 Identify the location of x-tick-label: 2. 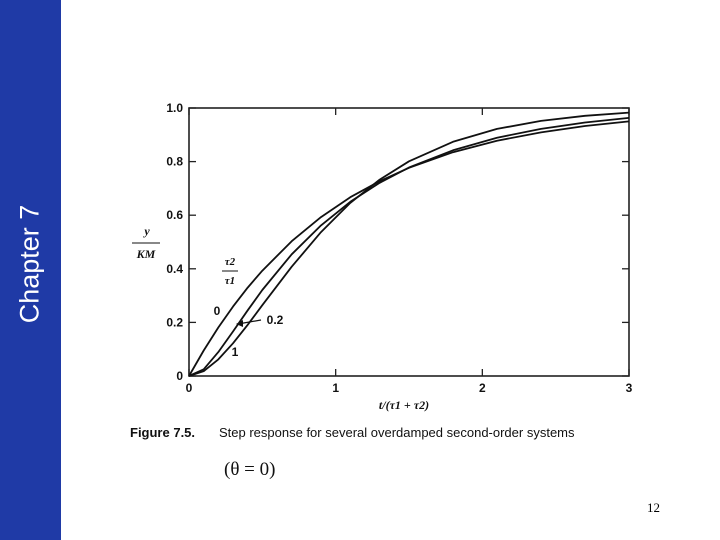
(482, 388).